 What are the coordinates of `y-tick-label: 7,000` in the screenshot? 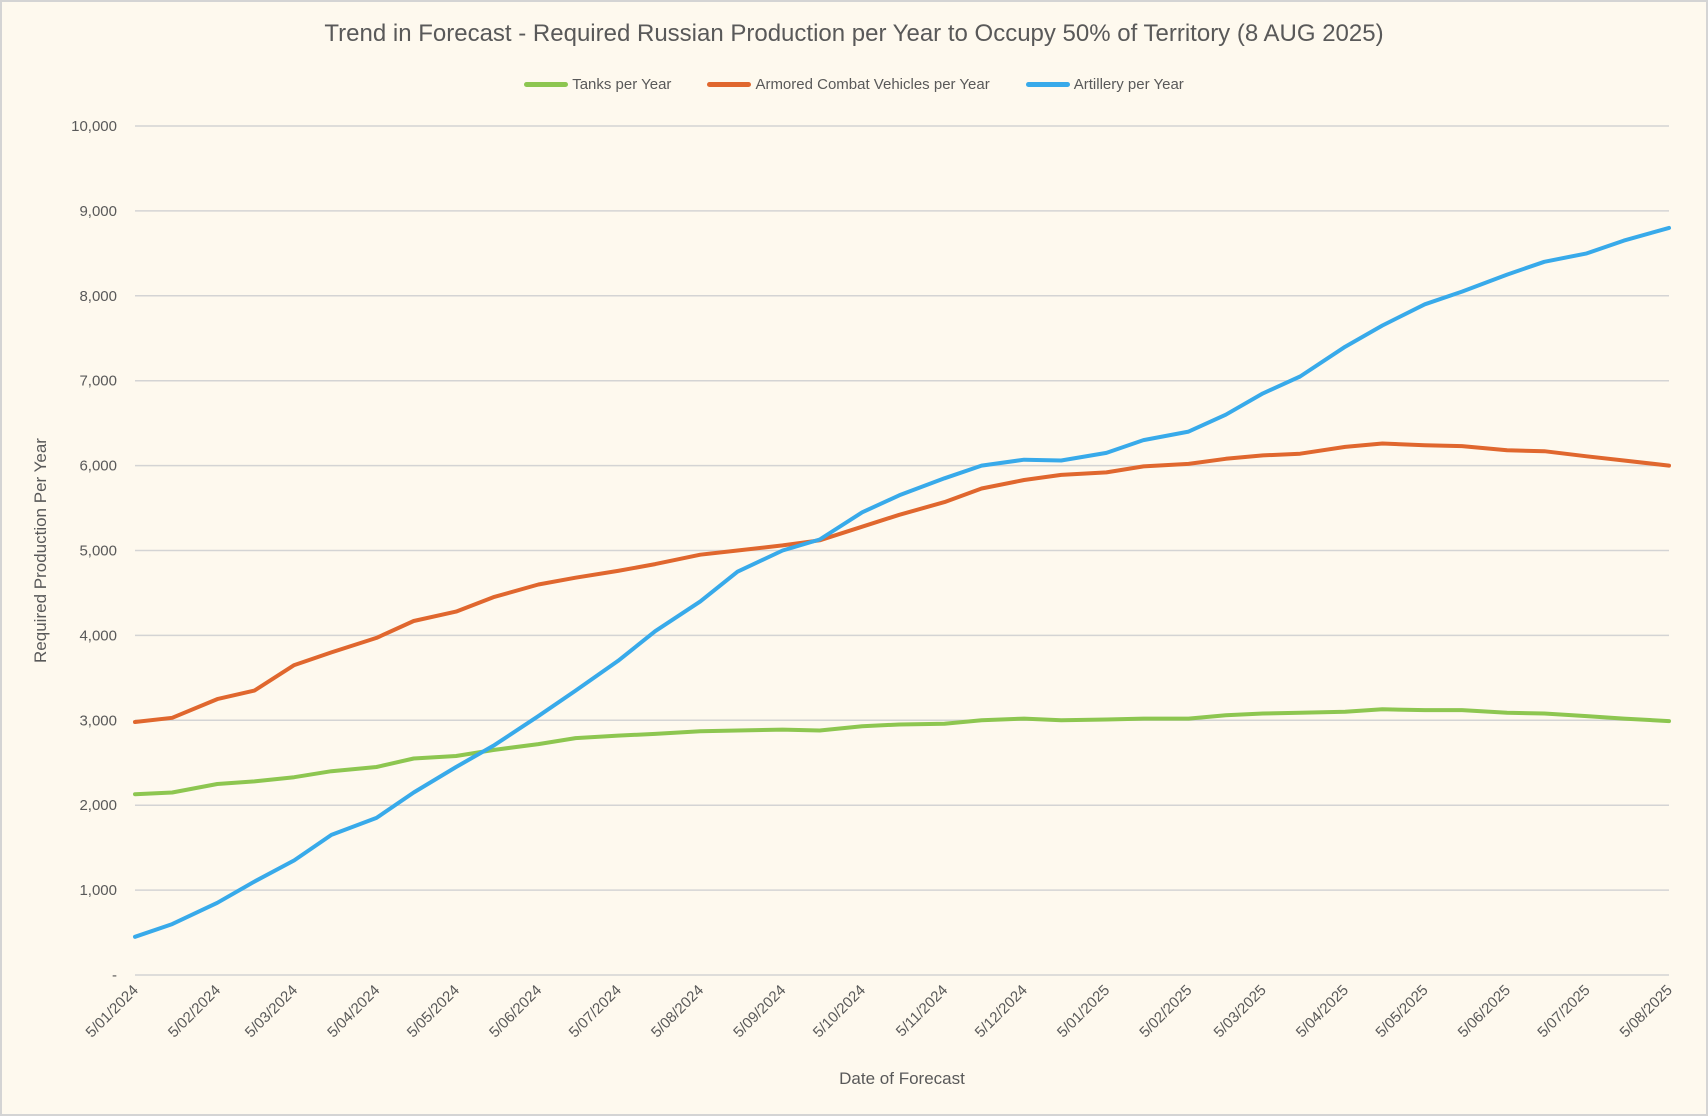 It's located at (98, 381).